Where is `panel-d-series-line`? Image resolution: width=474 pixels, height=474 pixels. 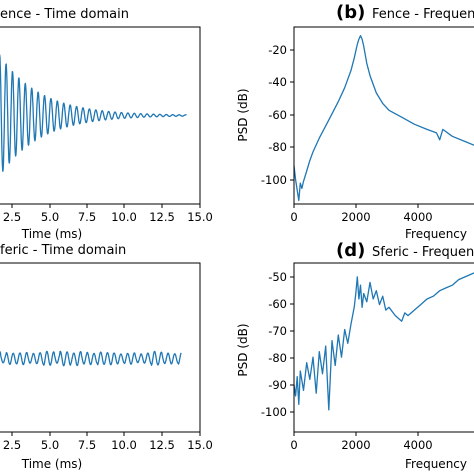 panel-d-series-line is located at coordinates (383, 341).